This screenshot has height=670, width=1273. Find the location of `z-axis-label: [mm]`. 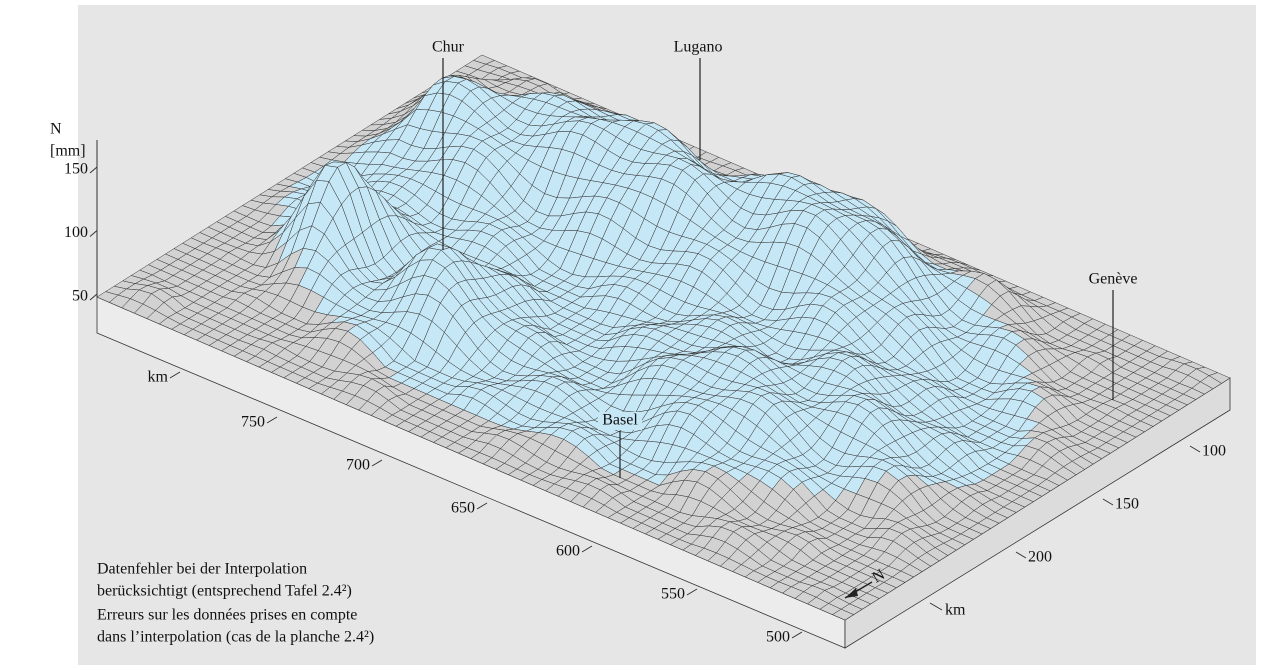

z-axis-label: [mm] is located at coordinates (68, 151).